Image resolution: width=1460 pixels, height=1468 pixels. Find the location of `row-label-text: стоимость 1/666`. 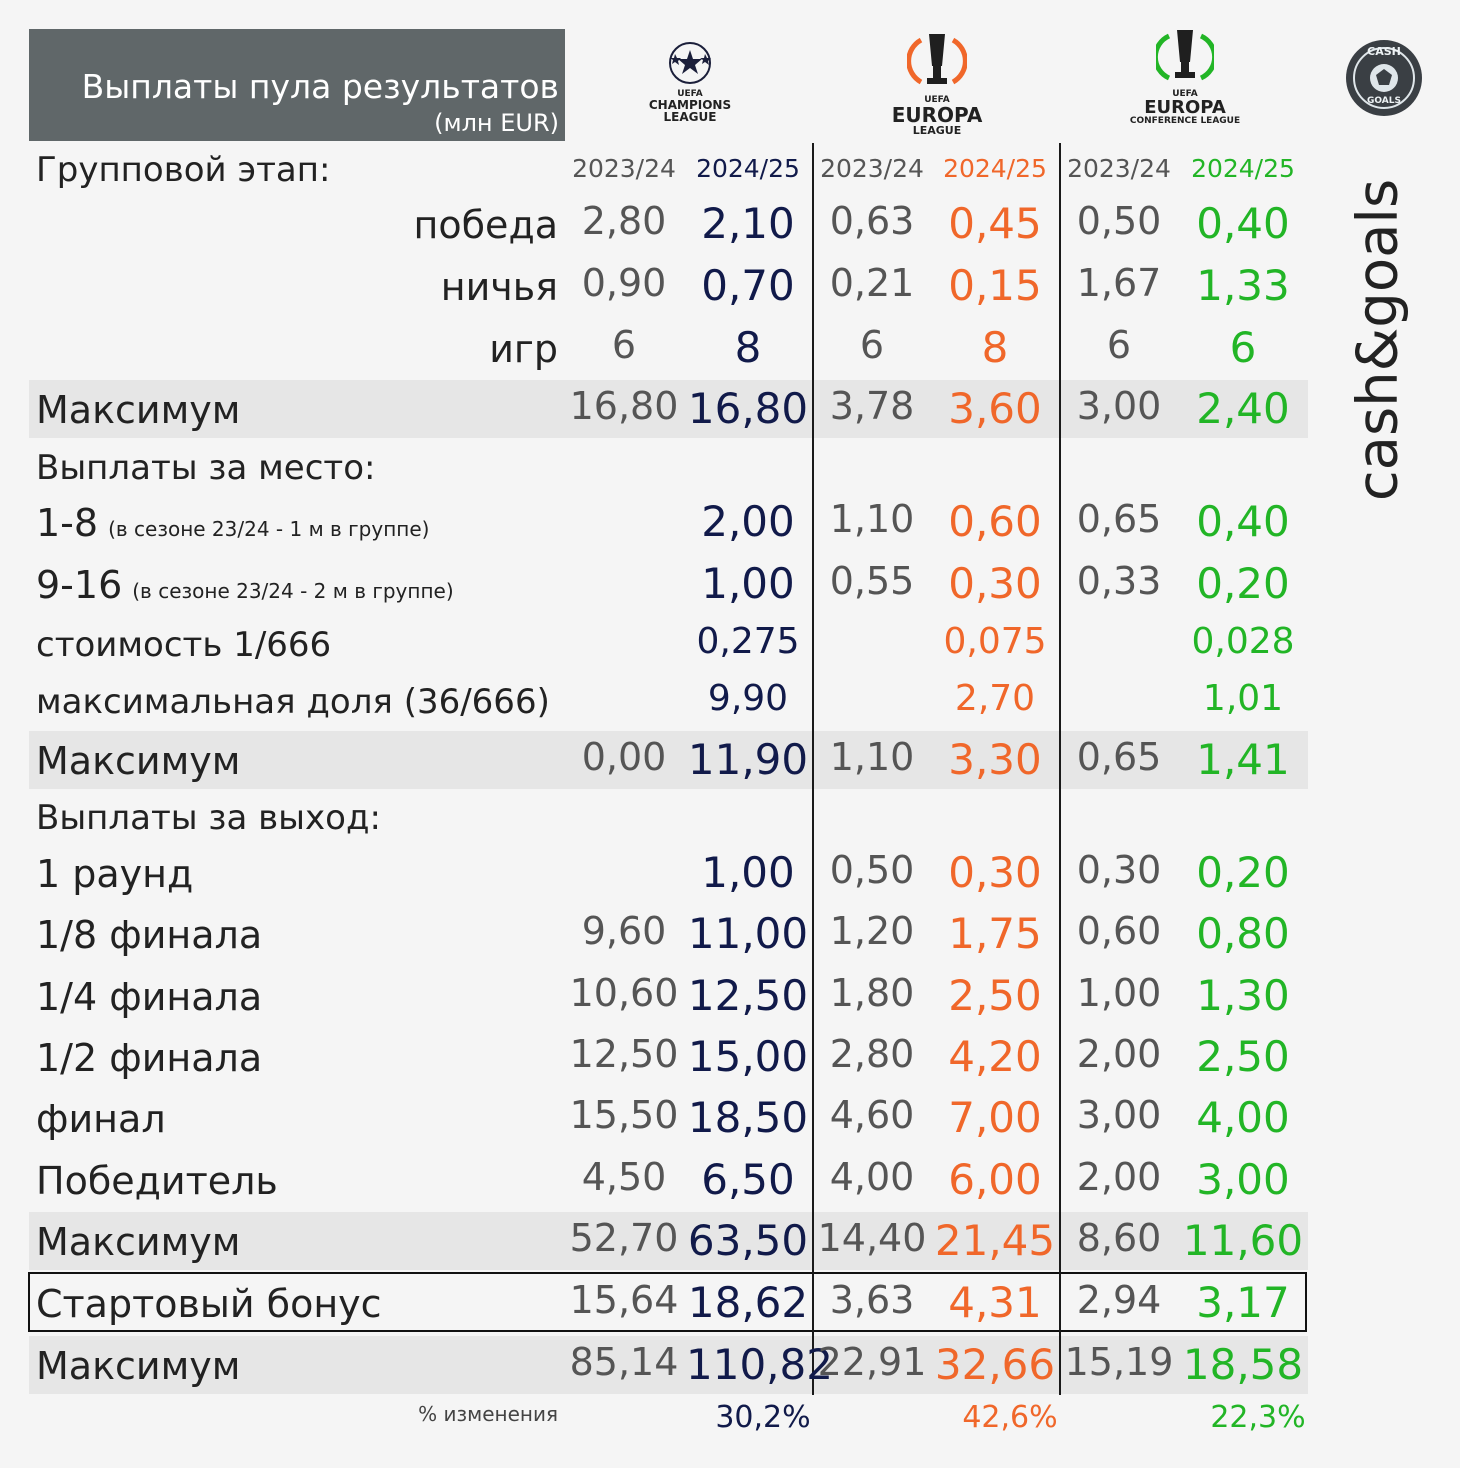

row-label-text: стоимость 1/666 is located at coordinates (184, 645).